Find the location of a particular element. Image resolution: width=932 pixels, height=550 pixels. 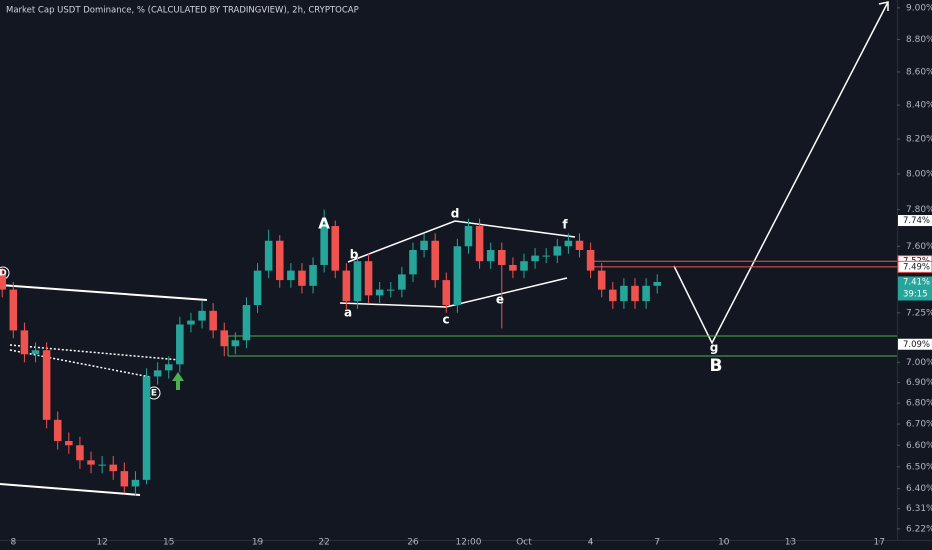

x-tick-label: Oct is located at coordinates (524, 543).